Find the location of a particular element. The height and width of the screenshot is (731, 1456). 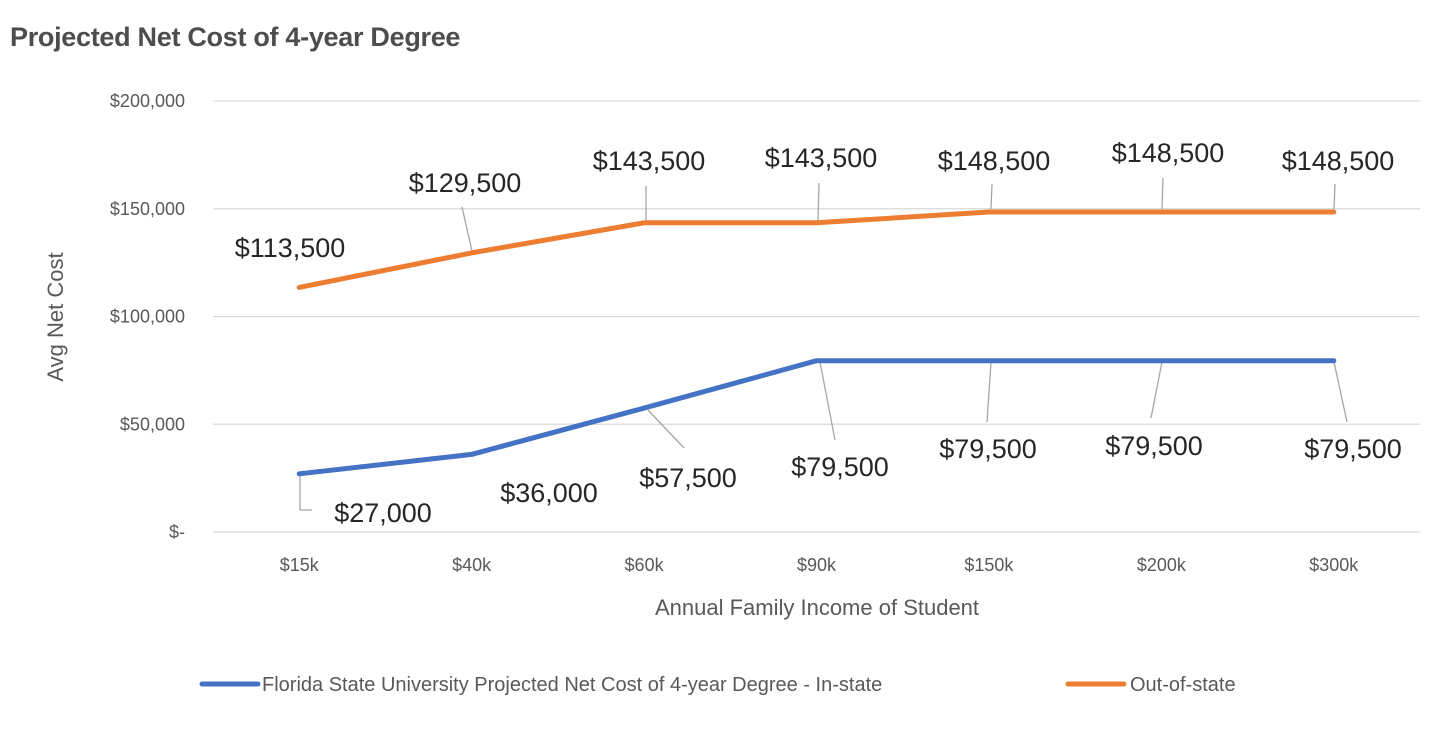

data-label: $36,000 is located at coordinates (549, 493).